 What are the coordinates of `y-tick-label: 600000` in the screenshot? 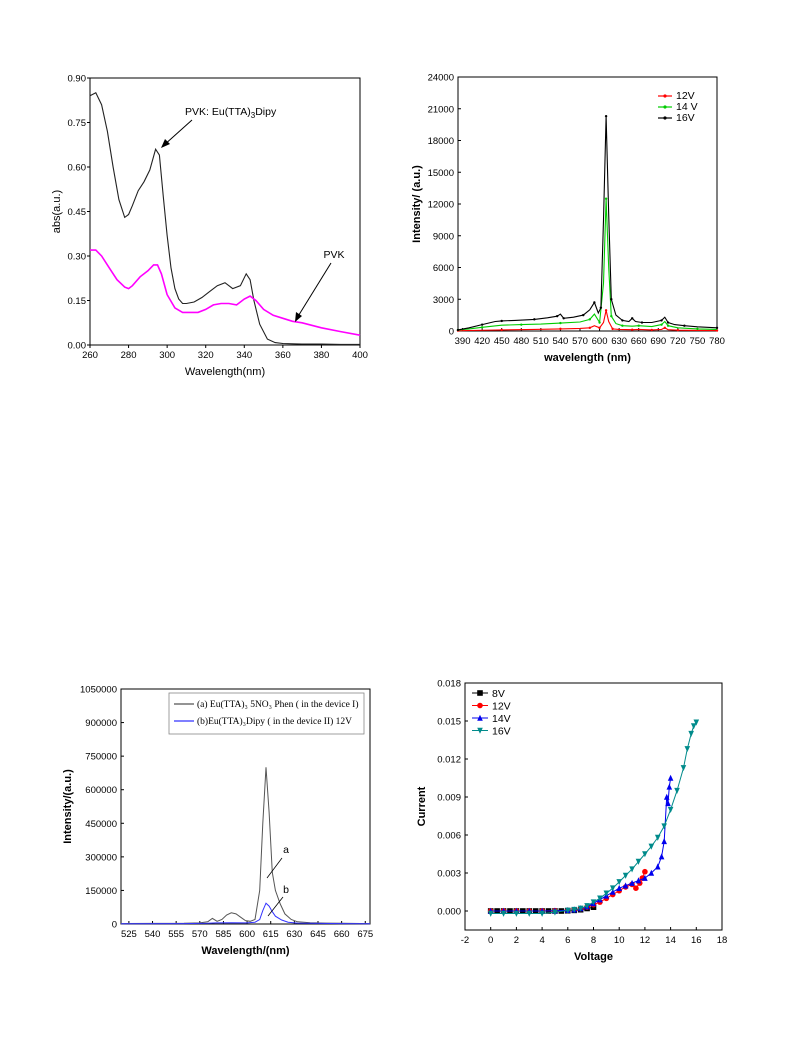 It's located at (101, 790).